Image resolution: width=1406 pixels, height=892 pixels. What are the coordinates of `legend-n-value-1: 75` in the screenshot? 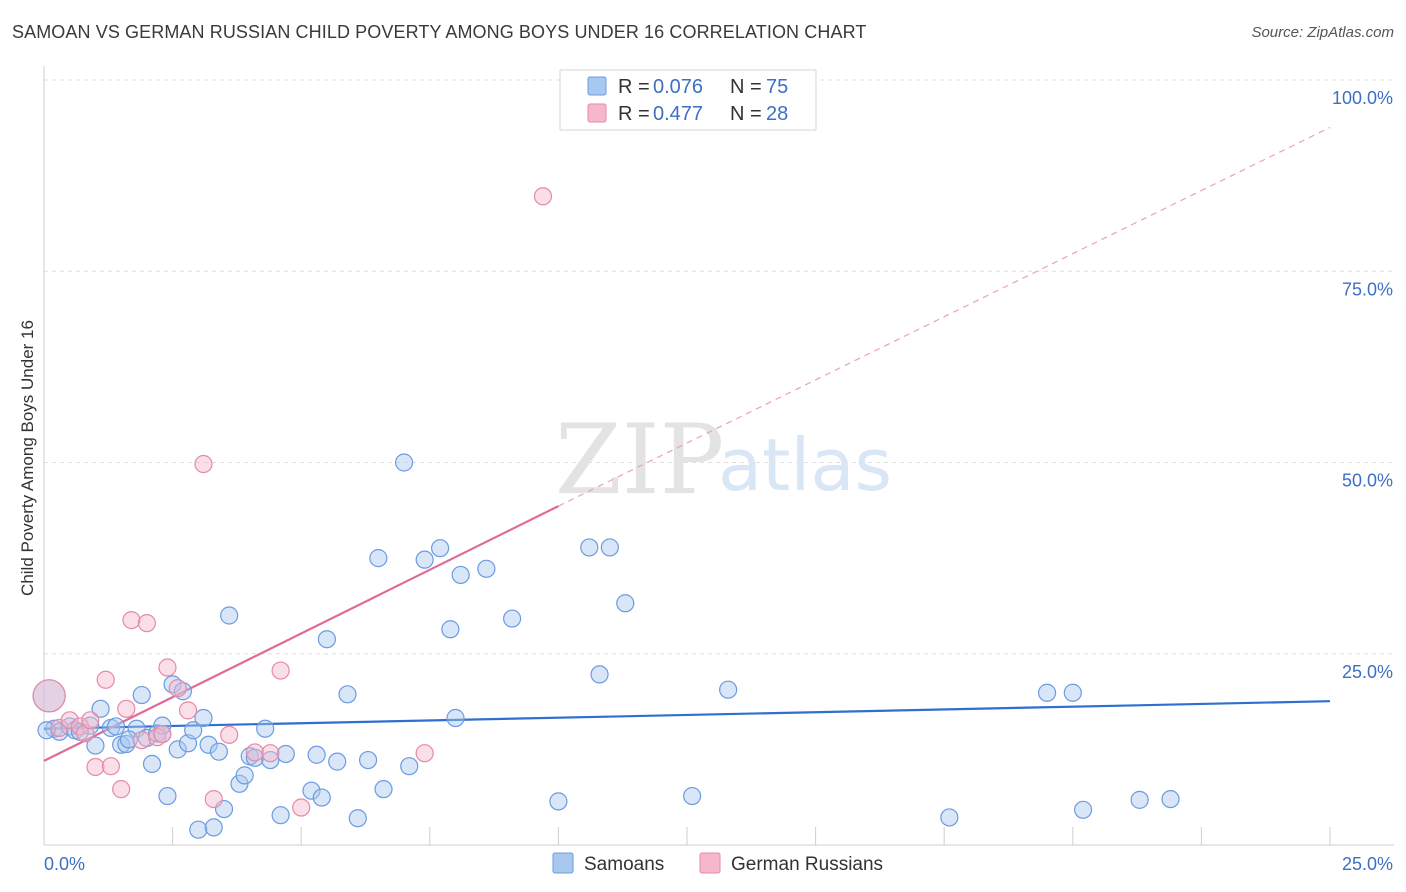 It's located at (777, 87).